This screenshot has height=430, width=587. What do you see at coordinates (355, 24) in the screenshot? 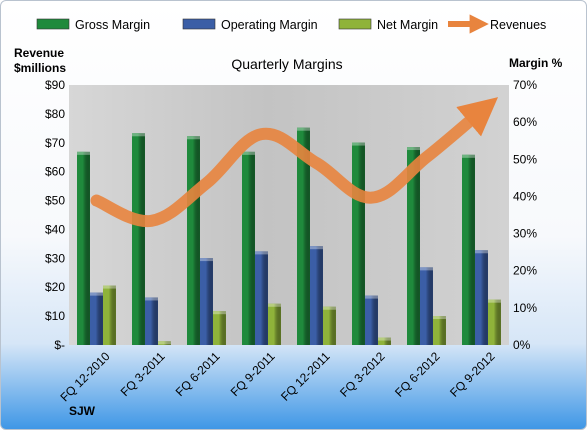
I see `legend-swatch-net-margin` at bounding box center [355, 24].